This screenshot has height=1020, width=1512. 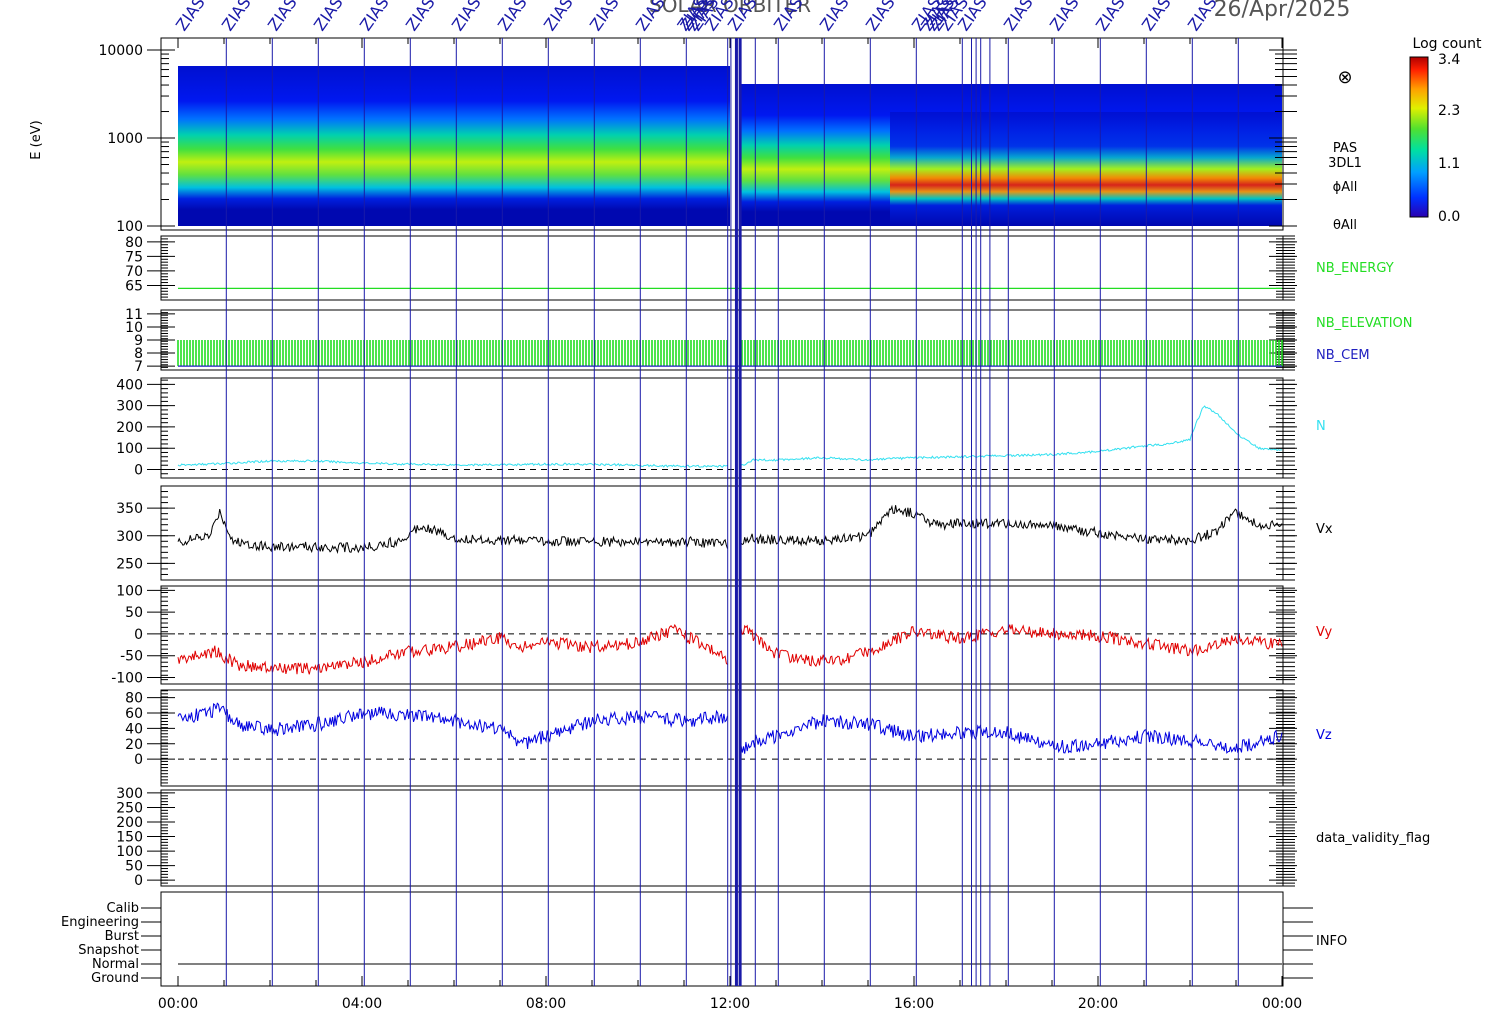 What do you see at coordinates (115, 978) in the screenshot?
I see `info-category-label: Ground` at bounding box center [115, 978].